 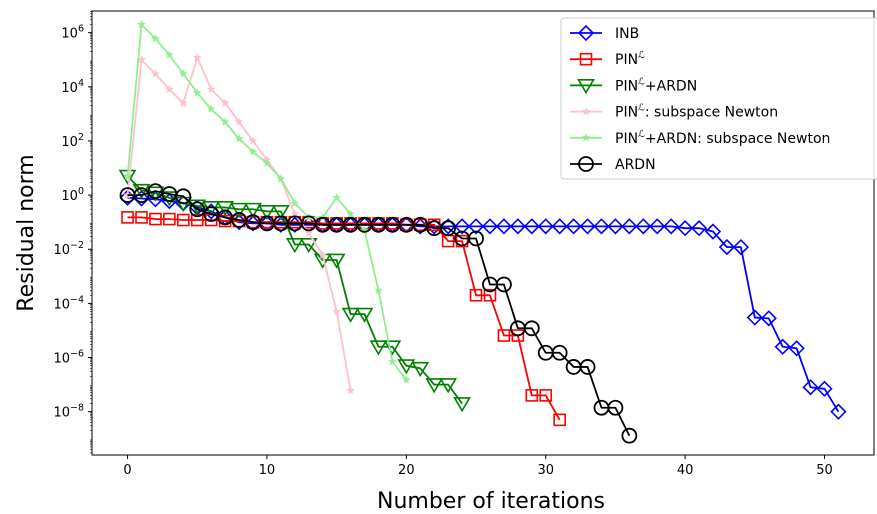 I want to click on x-tick-label: 20, so click(x=406, y=470).